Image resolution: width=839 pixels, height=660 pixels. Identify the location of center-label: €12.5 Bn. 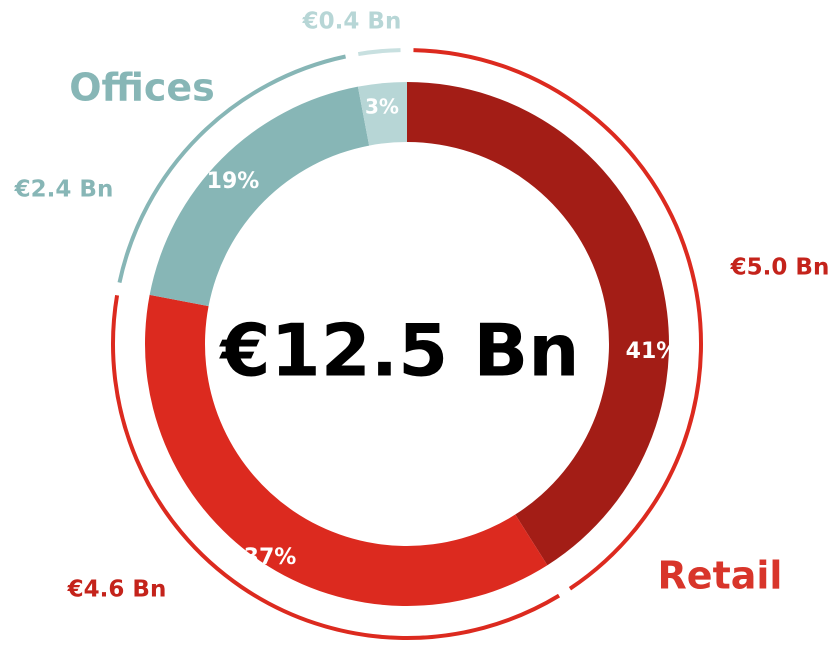
(399, 351).